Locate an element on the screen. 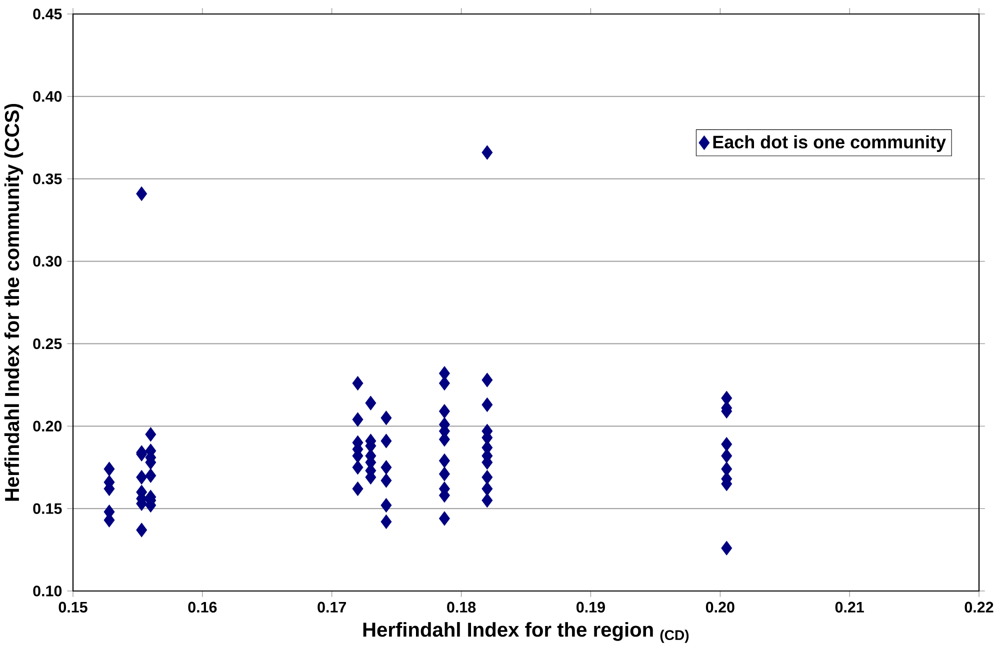 This screenshot has width=1000, height=666. x-tick-label: 0.20 is located at coordinates (720, 607).